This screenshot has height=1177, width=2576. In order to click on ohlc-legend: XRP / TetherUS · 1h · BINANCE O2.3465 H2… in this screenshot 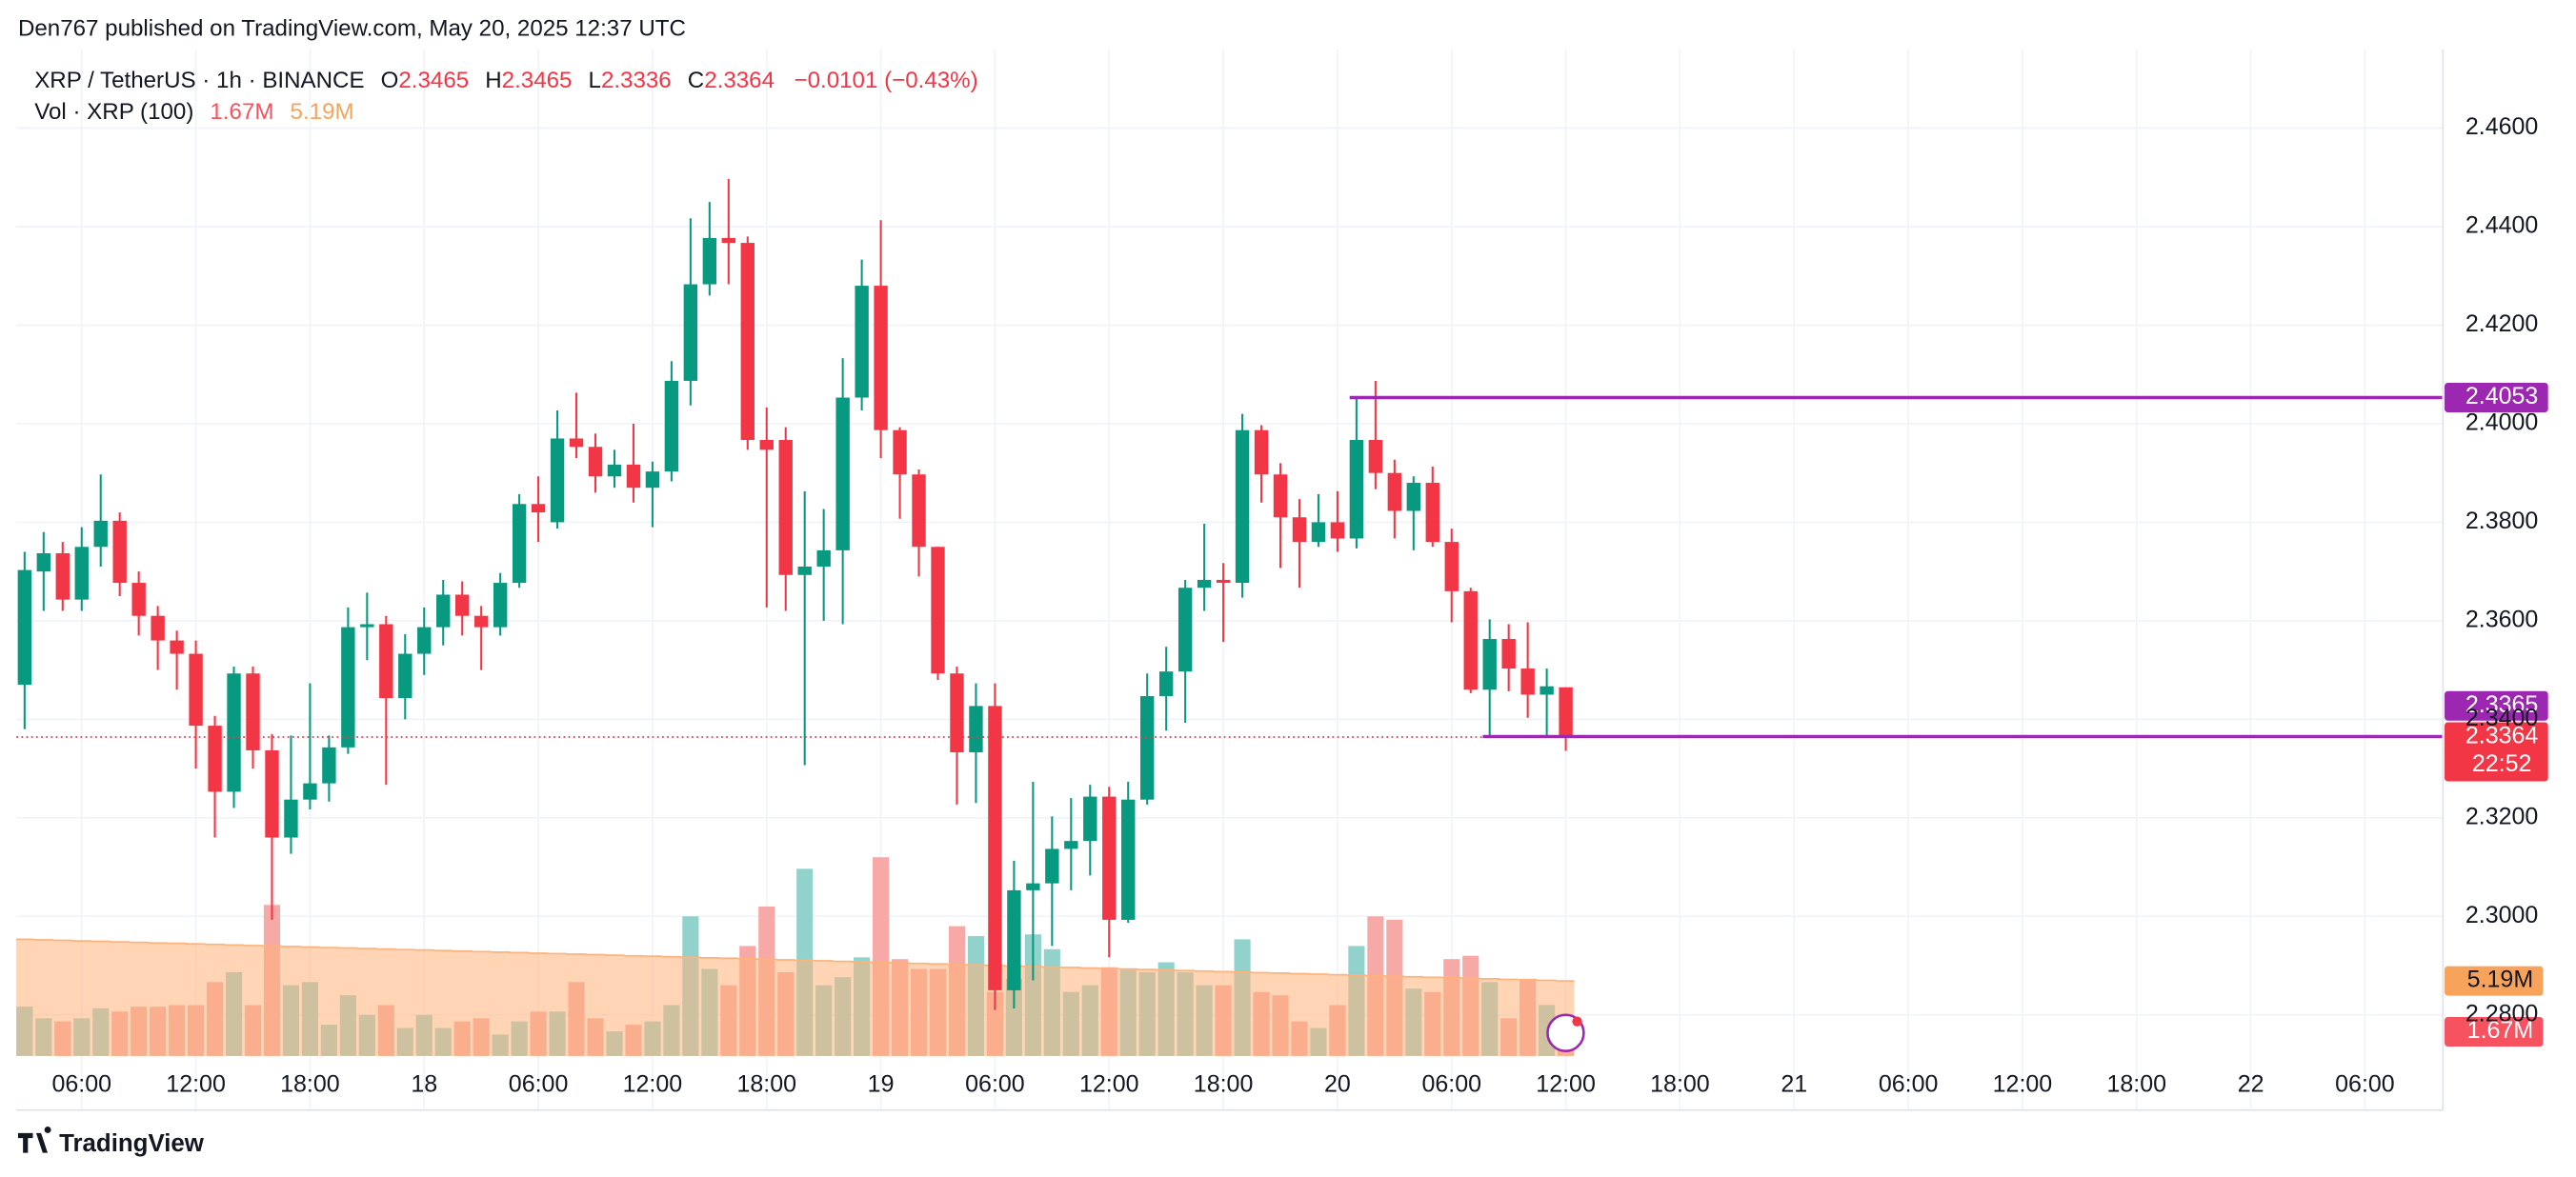, I will do `click(505, 81)`.